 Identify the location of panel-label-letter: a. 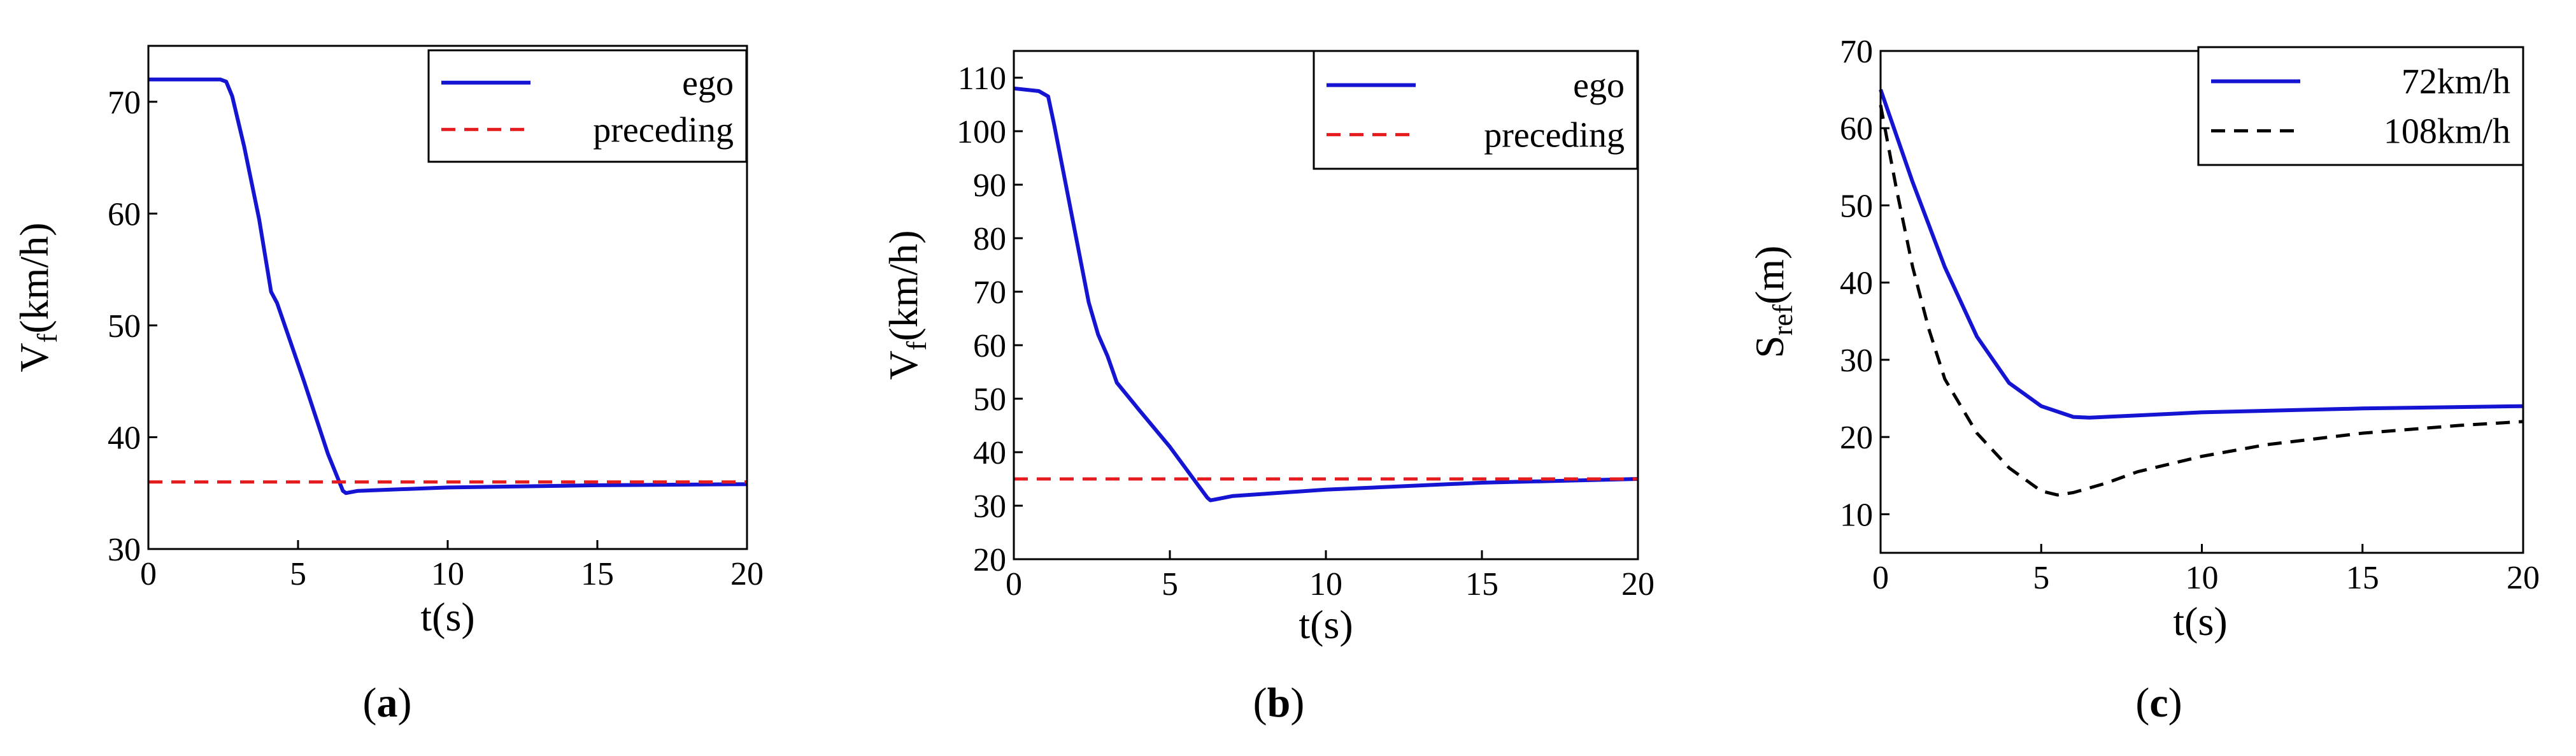
(388, 703).